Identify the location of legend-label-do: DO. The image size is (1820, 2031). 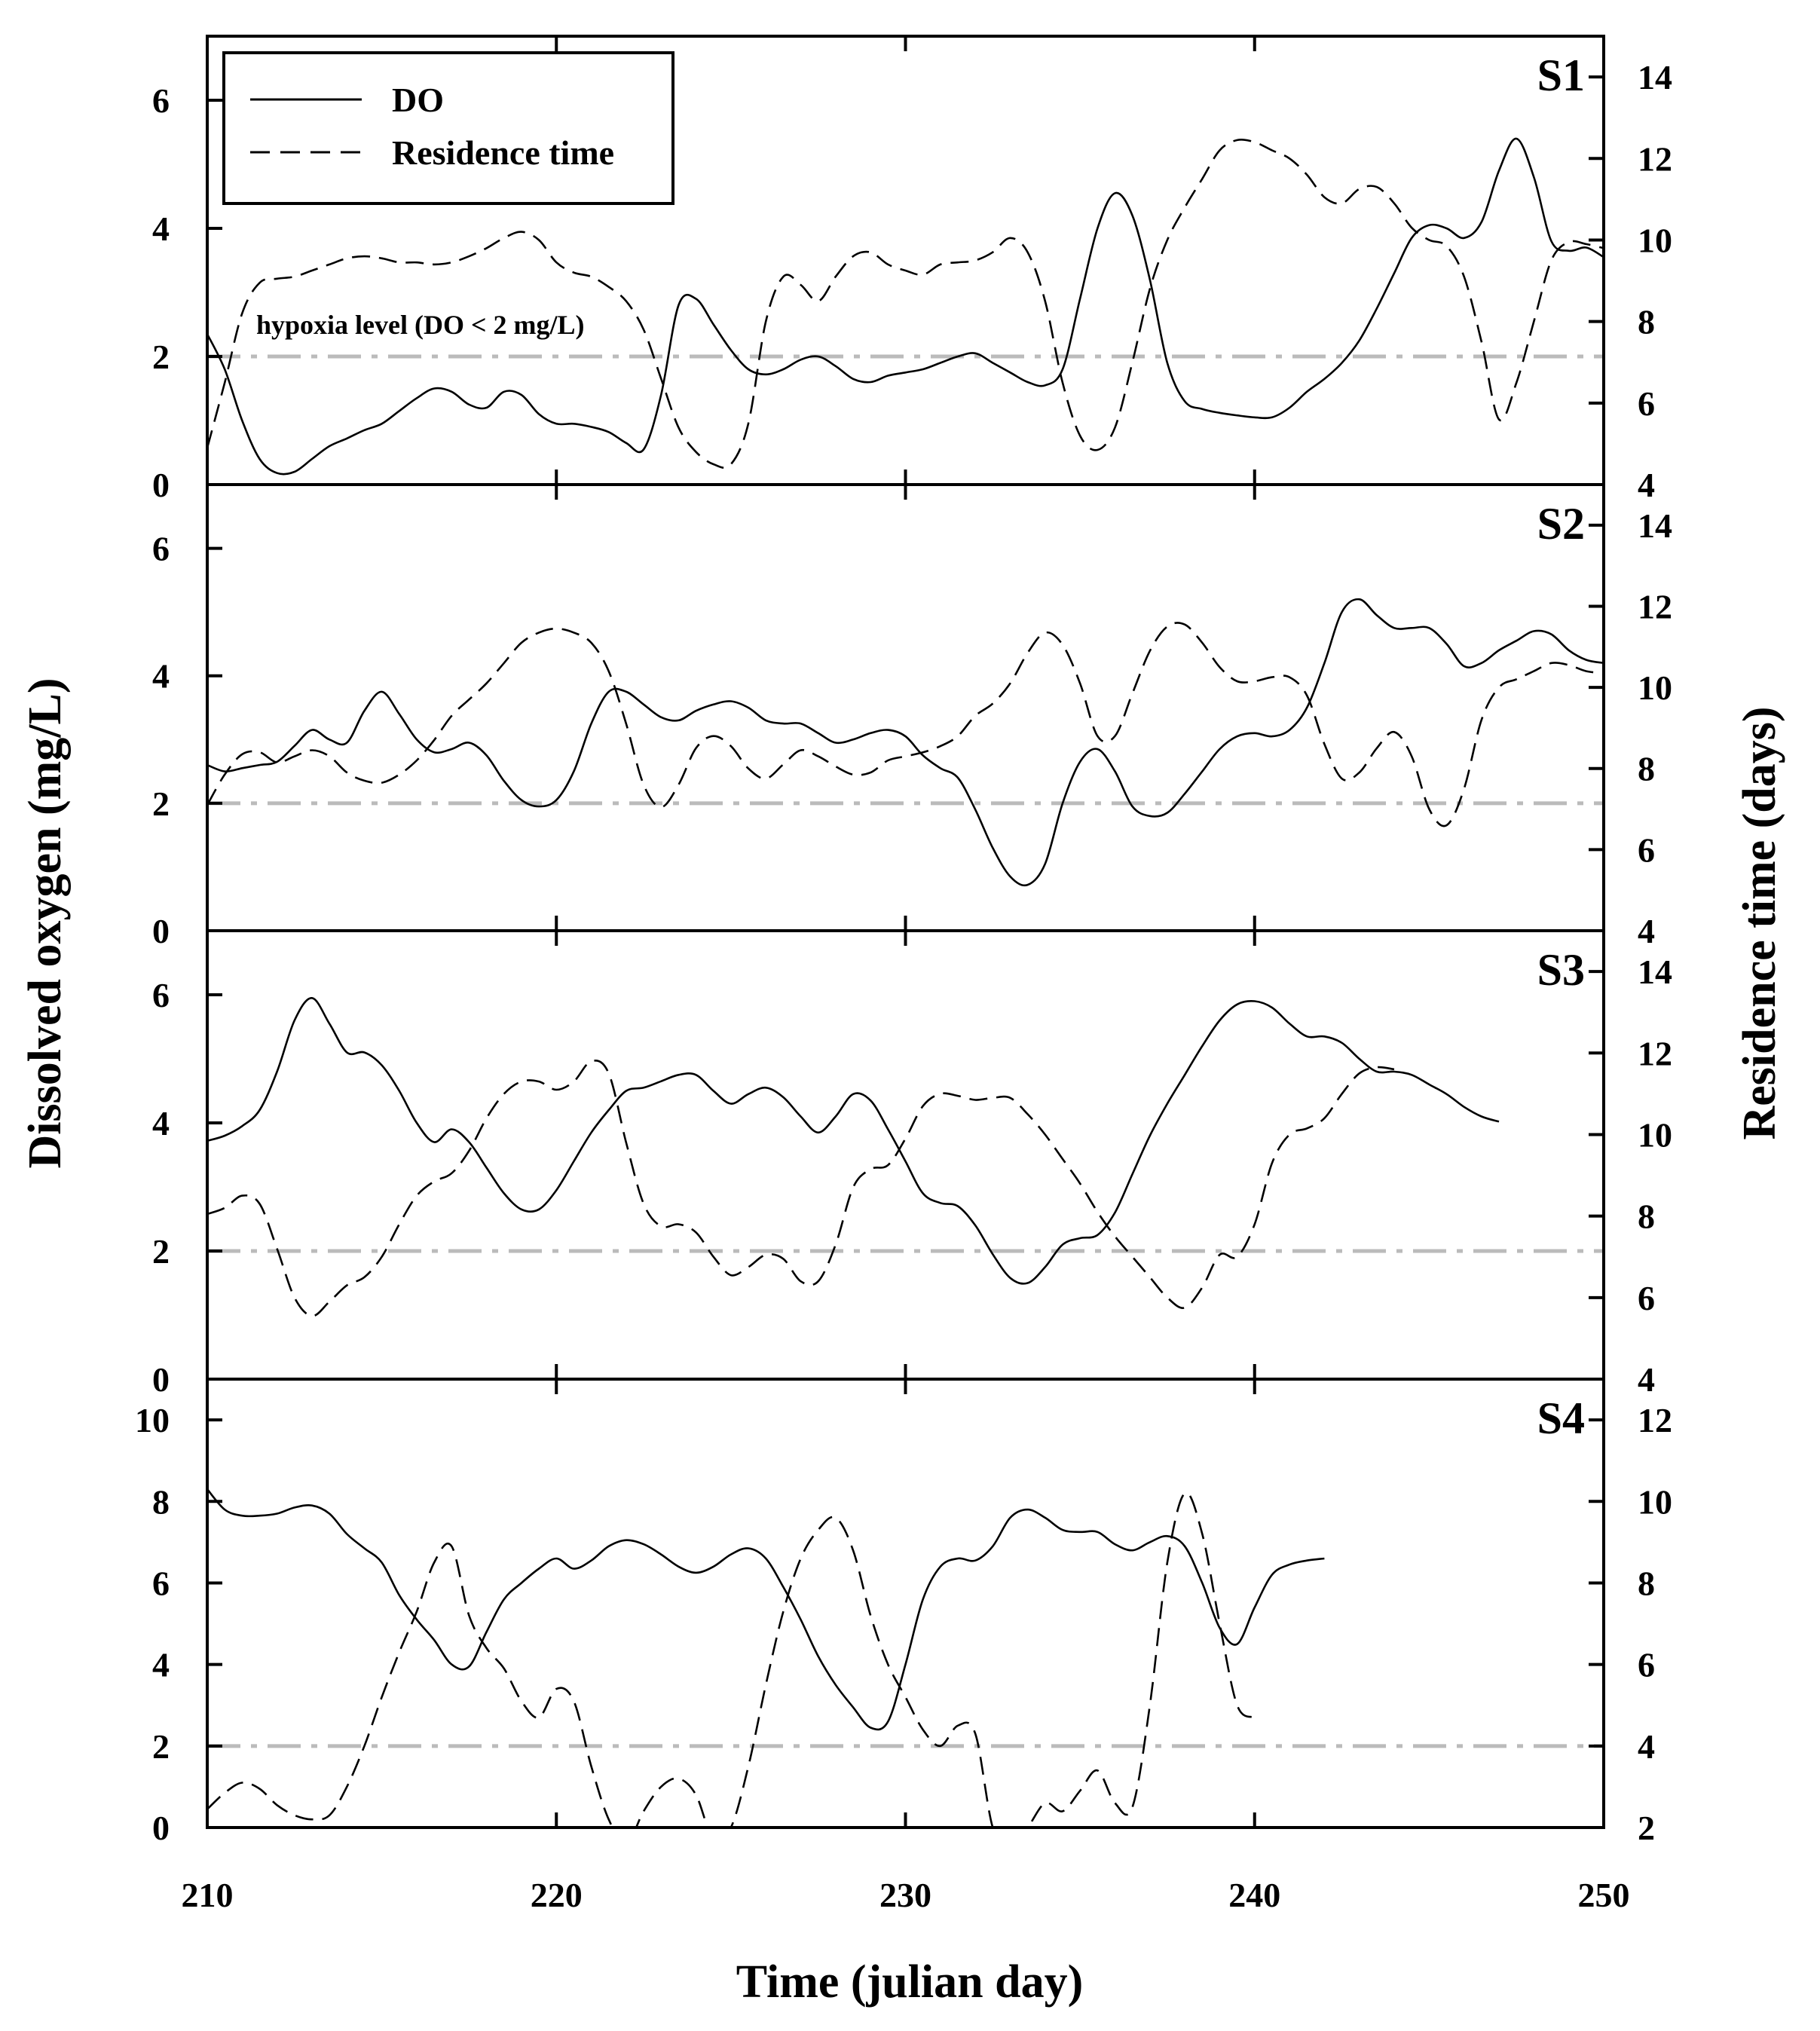
(418, 100).